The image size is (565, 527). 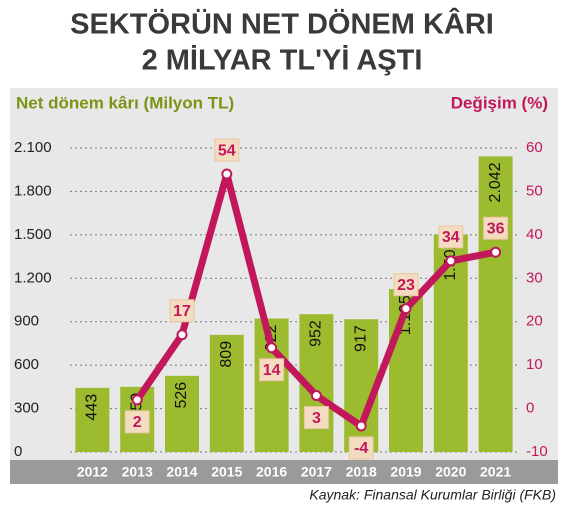 I want to click on line-value-label: 34, so click(x=451, y=237).